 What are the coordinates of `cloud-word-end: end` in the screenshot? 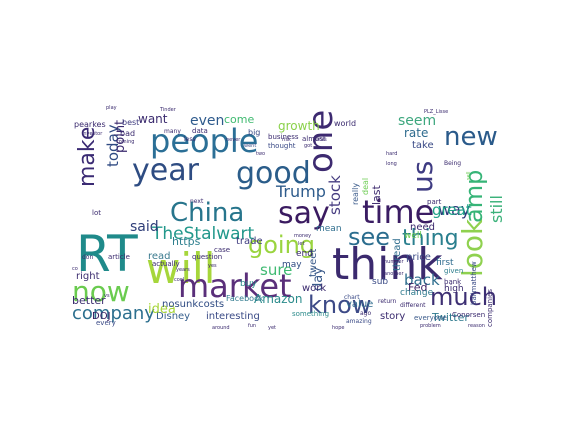 It's located at (304, 254).